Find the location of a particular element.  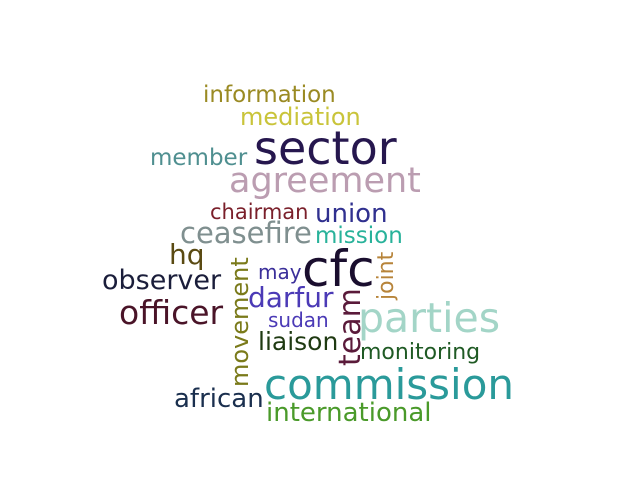

word-monitoring: monitoring is located at coordinates (420, 352).